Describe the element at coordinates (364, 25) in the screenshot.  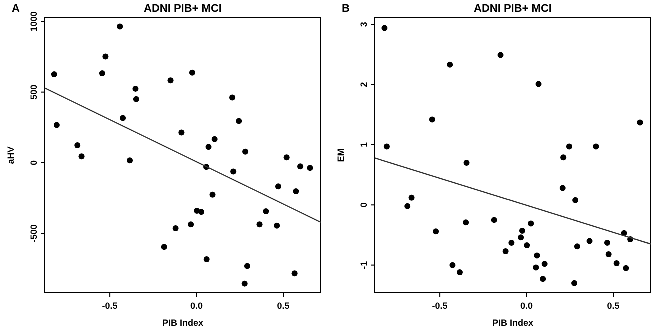
I see `y-tick-label: 3` at that location.